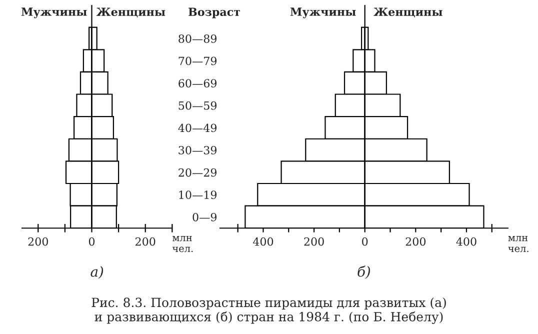 Image resolution: width=538 pixels, height=334 pixels. Describe the element at coordinates (97, 272) in the screenshot. I see `text: а)` at that location.